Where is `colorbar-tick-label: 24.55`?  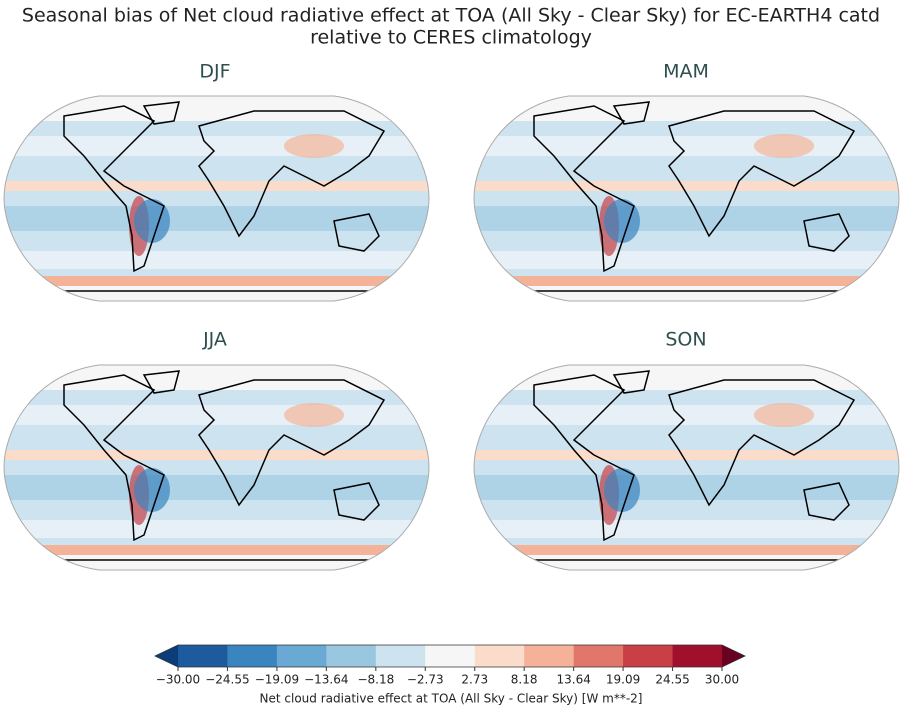
colorbar-tick-label: 24.55 is located at coordinates (672, 680).